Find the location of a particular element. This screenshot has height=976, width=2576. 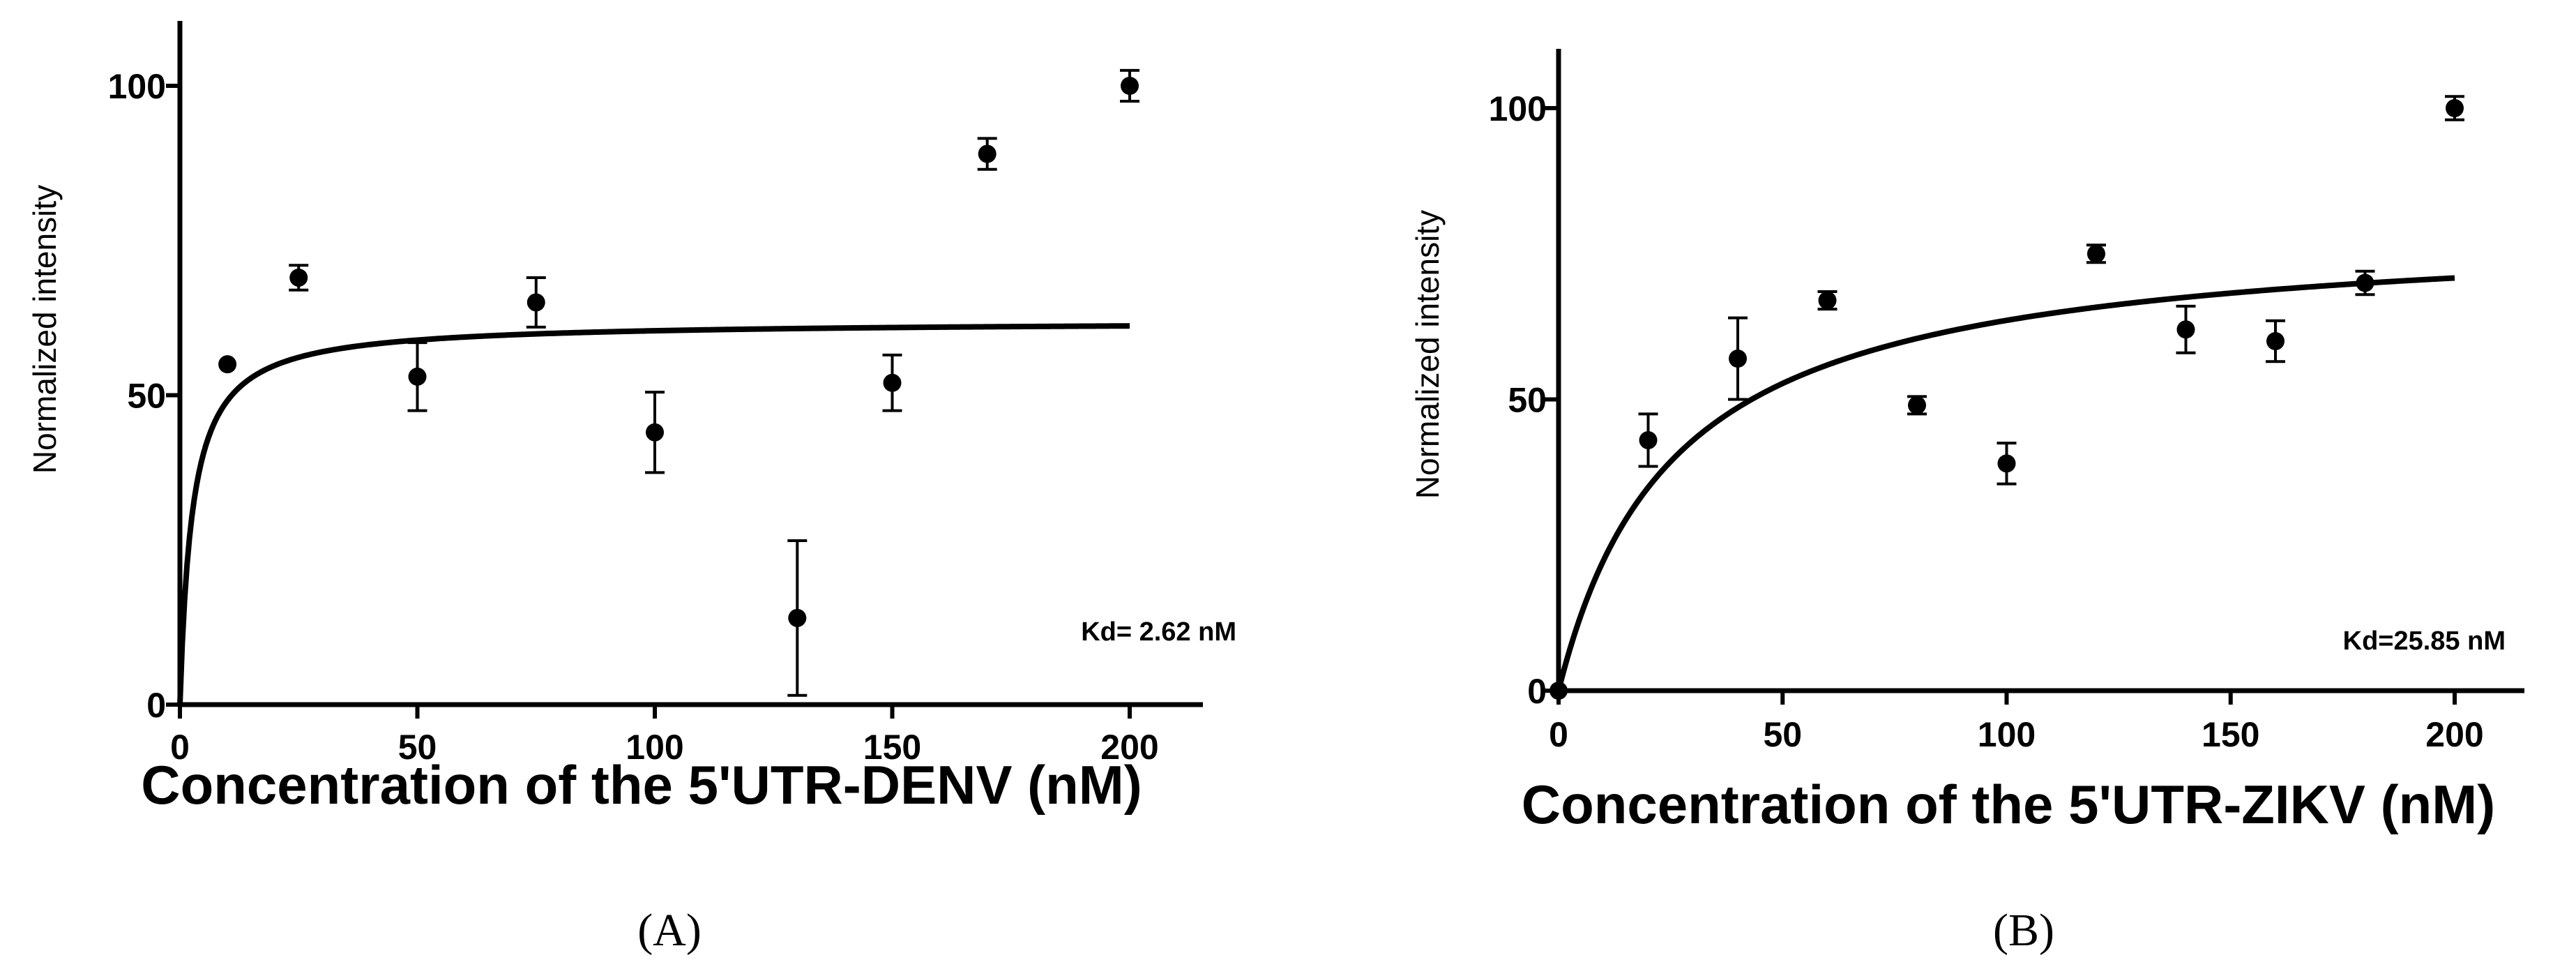

kd-annotation: Kd=25.85 nM is located at coordinates (2424, 641).